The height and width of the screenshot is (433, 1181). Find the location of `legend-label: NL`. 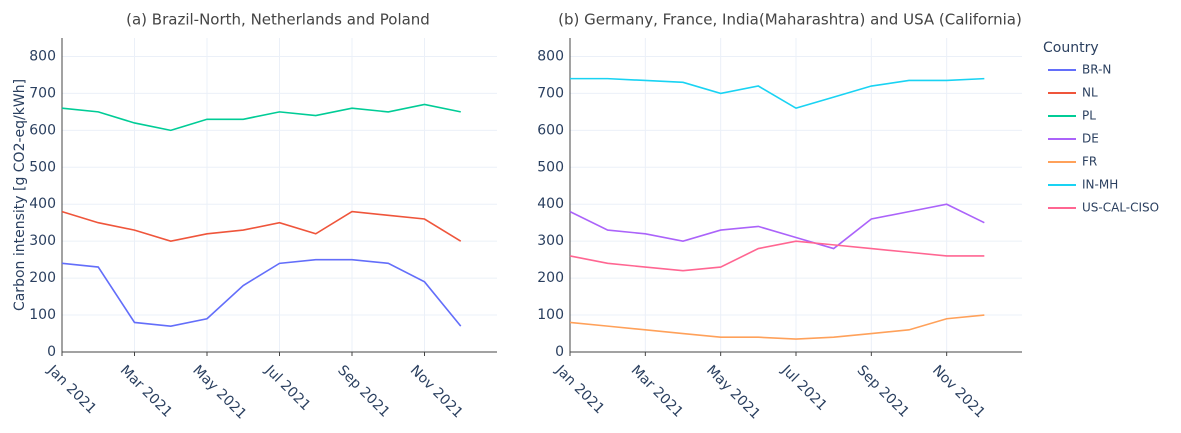

legend-label: NL is located at coordinates (1090, 93).